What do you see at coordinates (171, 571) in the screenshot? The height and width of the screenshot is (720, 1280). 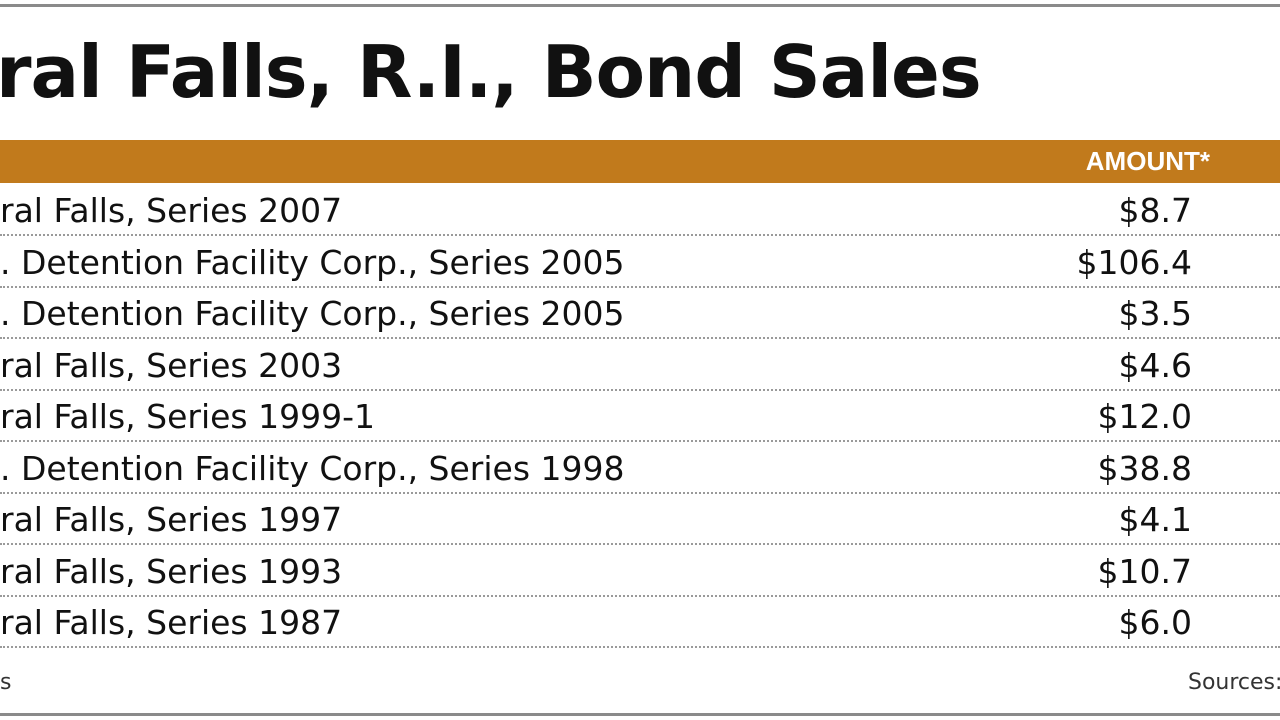 I see `bond-name: ral Falls, Series 1993` at bounding box center [171, 571].